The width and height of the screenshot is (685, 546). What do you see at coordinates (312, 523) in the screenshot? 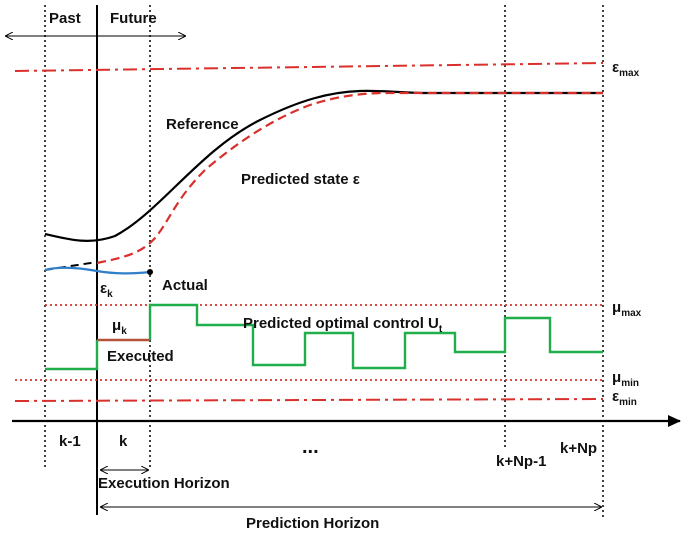
I see `prediction-horizon-label: Prediction Horizon` at bounding box center [312, 523].